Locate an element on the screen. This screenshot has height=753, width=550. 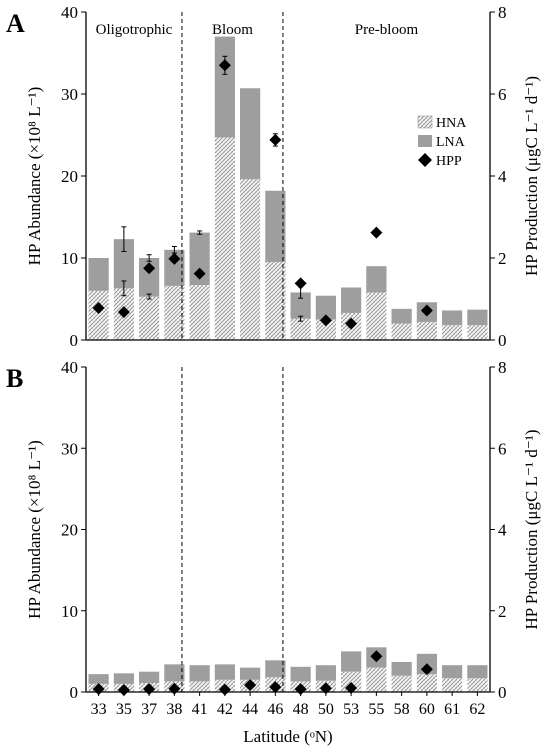
panel-label: A is located at coordinates (15, 23).